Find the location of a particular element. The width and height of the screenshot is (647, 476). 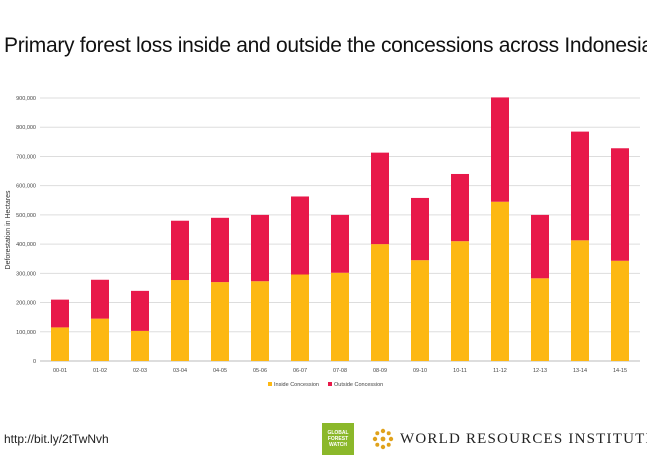

x-tick-label: 06-07 is located at coordinates (300, 371).